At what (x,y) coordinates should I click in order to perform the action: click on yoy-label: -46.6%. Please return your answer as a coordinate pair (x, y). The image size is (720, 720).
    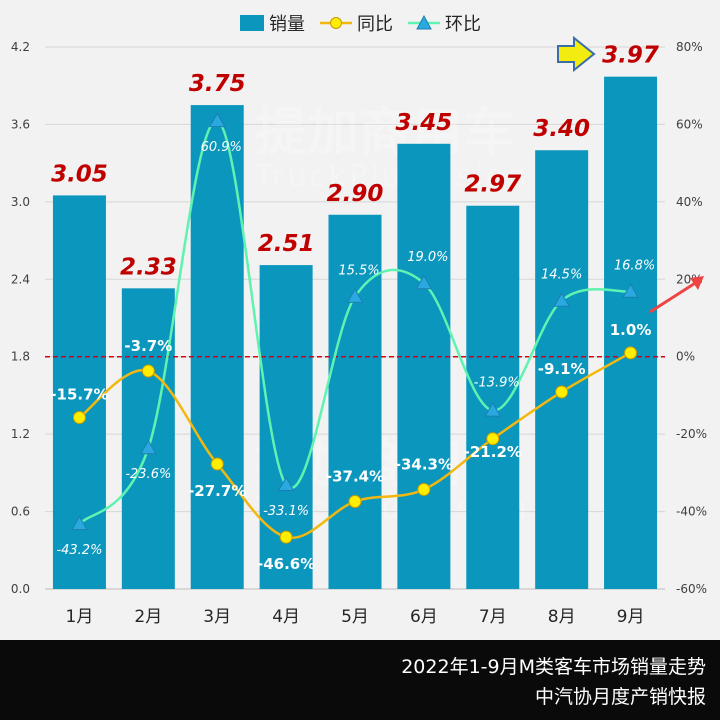
    Looking at the image, I should click on (286, 564).